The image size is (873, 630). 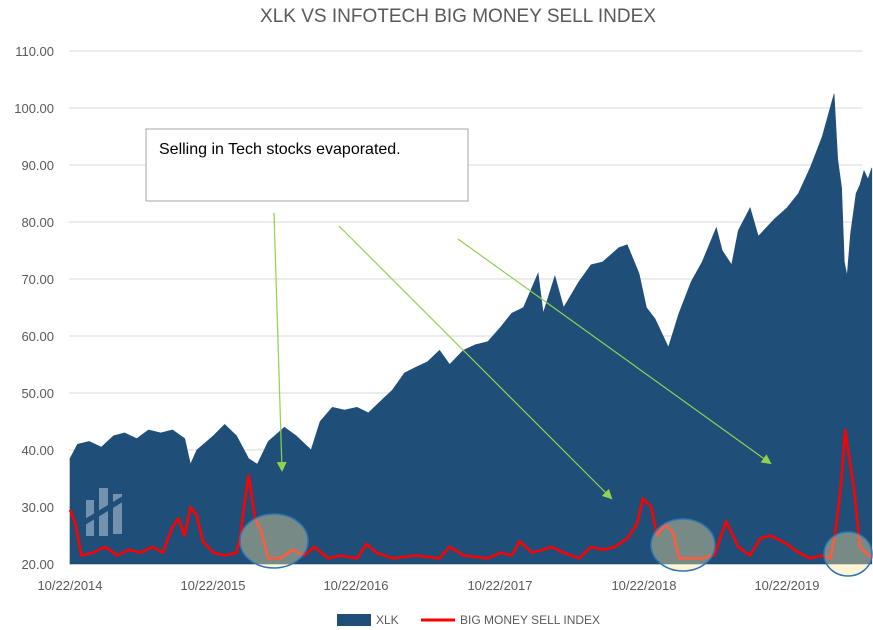 What do you see at coordinates (643, 585) in the screenshot?
I see `x-tick-label: 10/22/2018` at bounding box center [643, 585].